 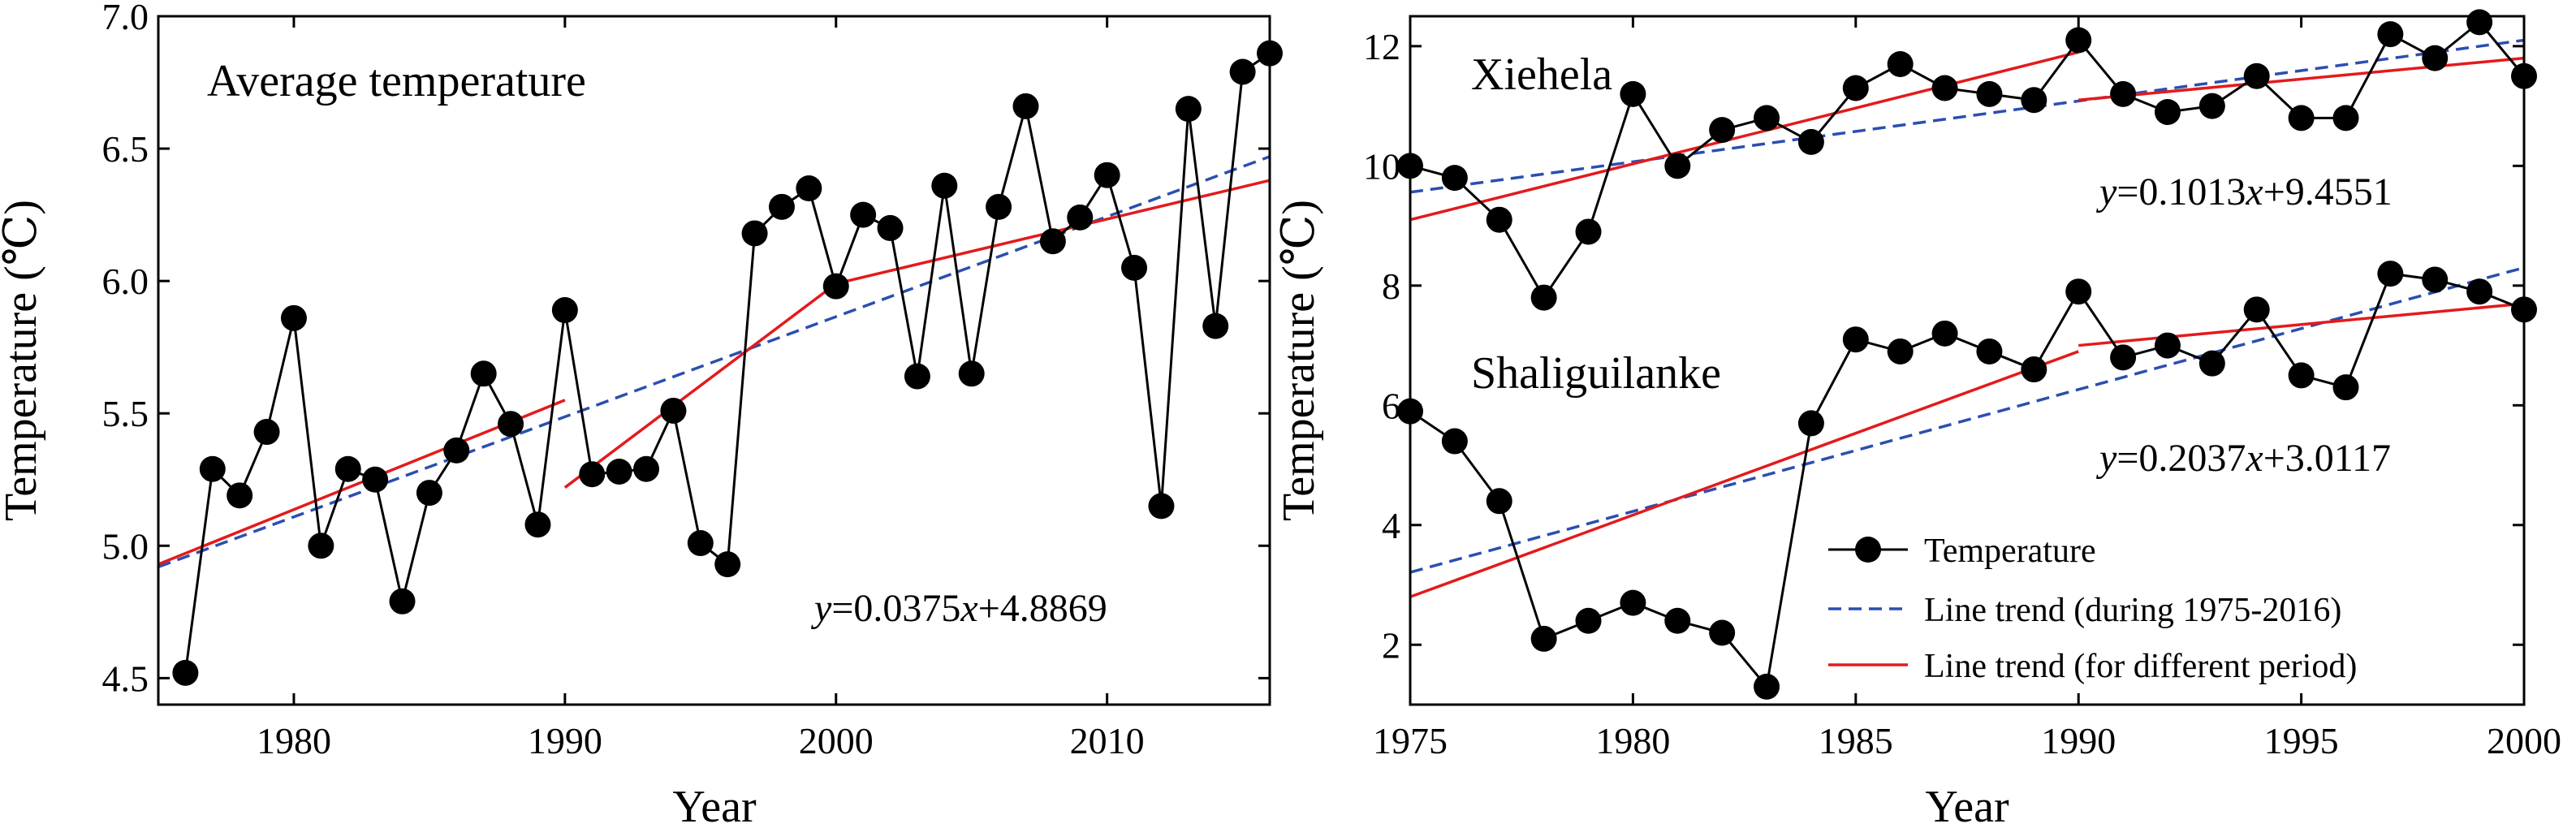 I want to click on right-y-tick-label: 8, so click(x=1391, y=286).